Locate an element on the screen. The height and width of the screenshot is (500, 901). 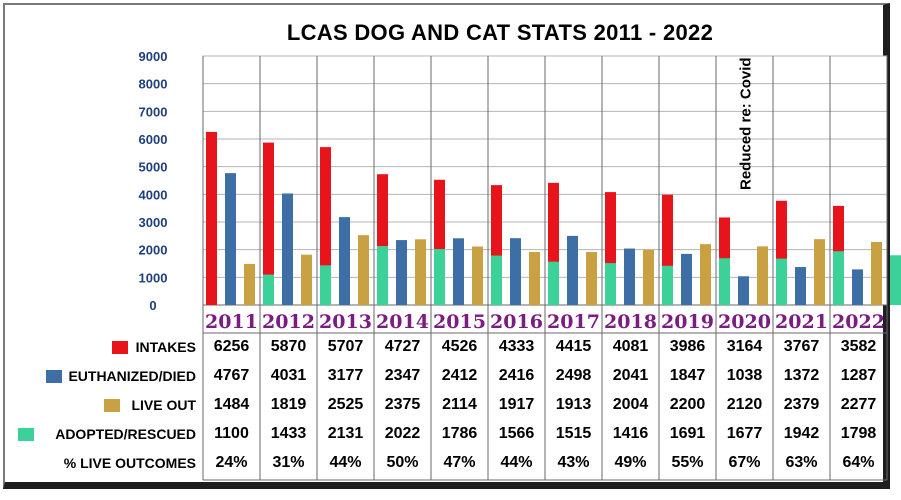
x-tick-label: 2017 is located at coordinates (573, 322).